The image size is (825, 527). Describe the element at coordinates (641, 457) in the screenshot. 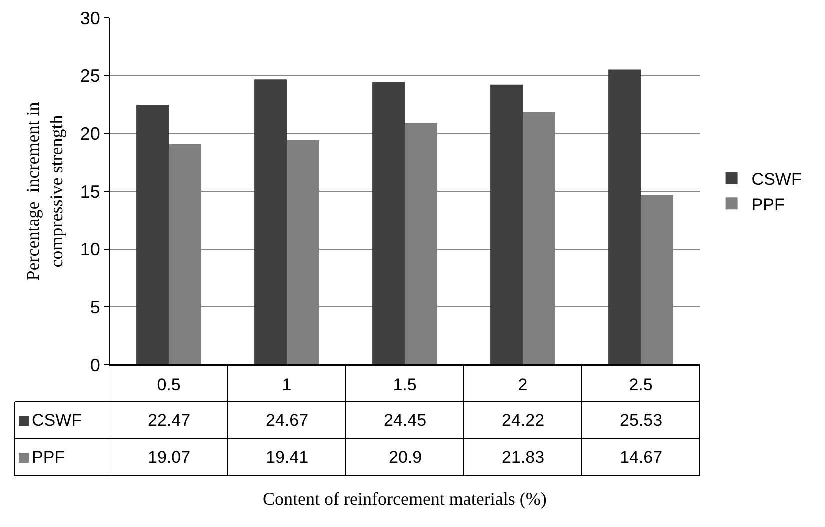

I see `data-label: 14.67` at that location.